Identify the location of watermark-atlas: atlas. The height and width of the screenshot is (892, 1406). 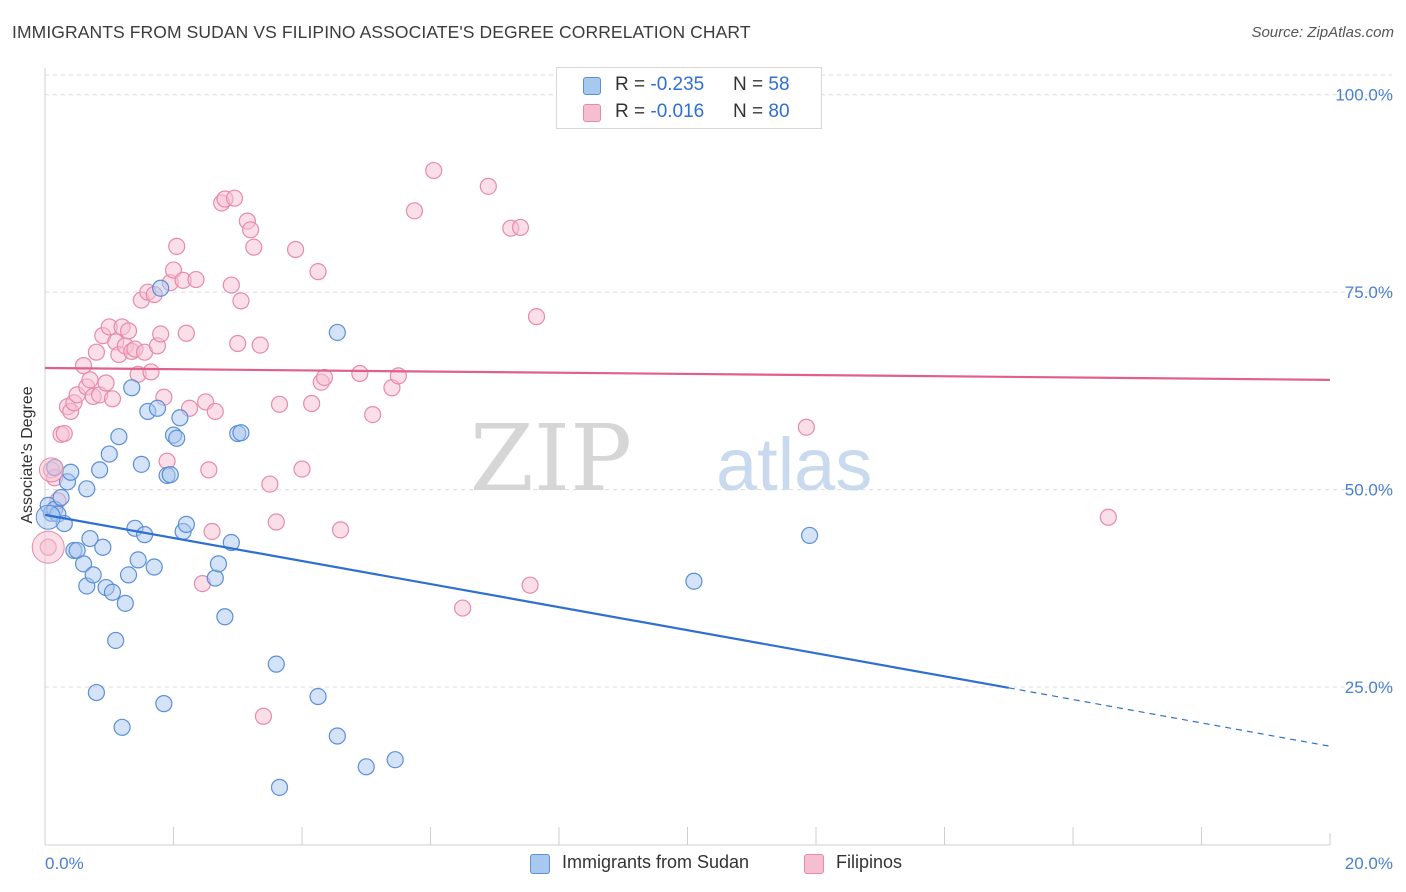
(794, 464).